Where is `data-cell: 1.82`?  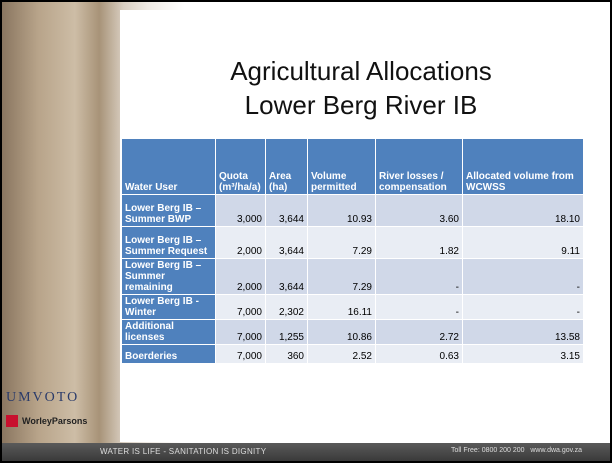 data-cell: 1.82 is located at coordinates (419, 242).